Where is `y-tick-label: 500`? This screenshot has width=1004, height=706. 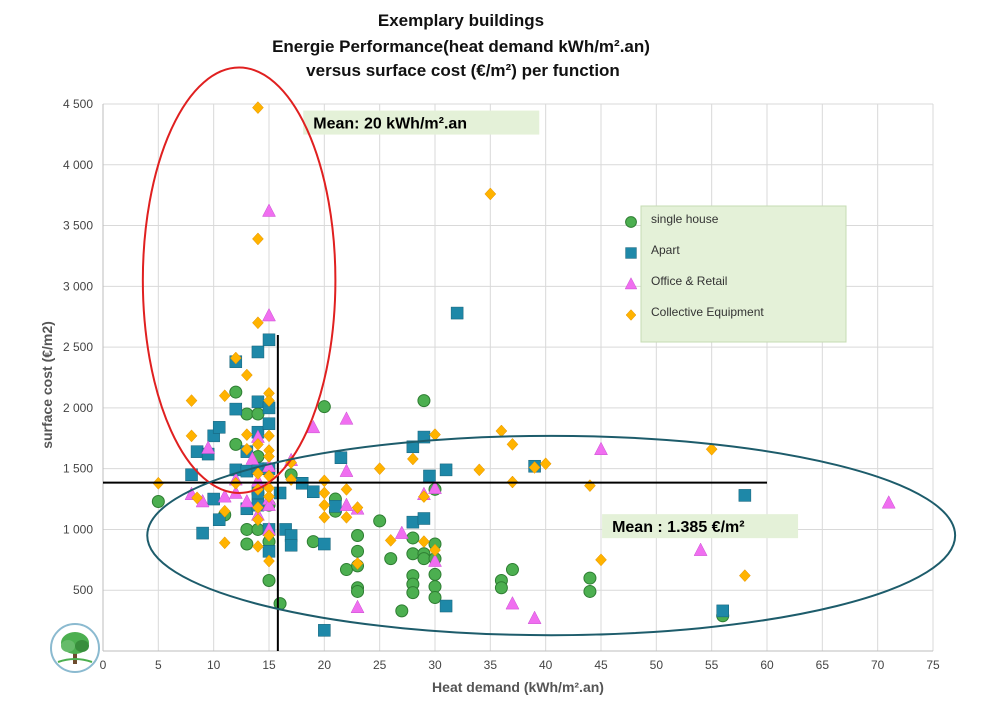 y-tick-label: 500 is located at coordinates (83, 590).